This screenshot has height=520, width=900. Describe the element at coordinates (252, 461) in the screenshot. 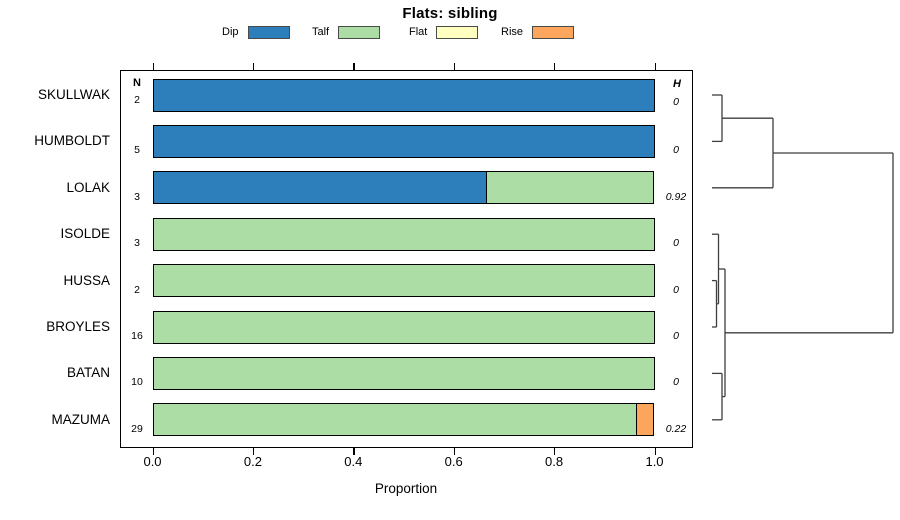

I see `axis-tick-label: 0.2` at that location.